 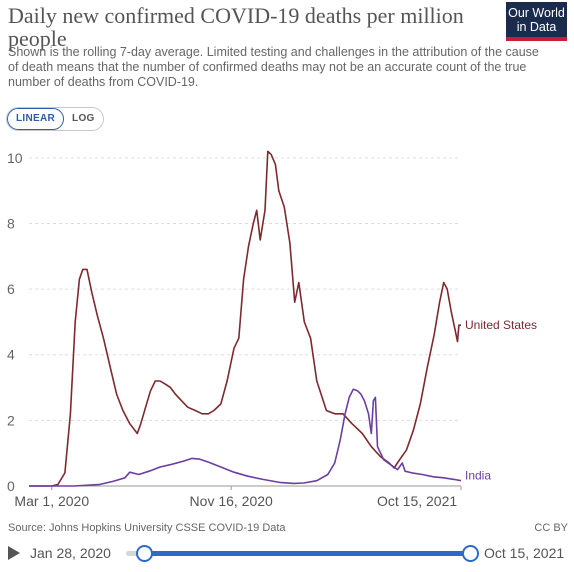 I want to click on series-label-india: India, so click(x=478, y=476).